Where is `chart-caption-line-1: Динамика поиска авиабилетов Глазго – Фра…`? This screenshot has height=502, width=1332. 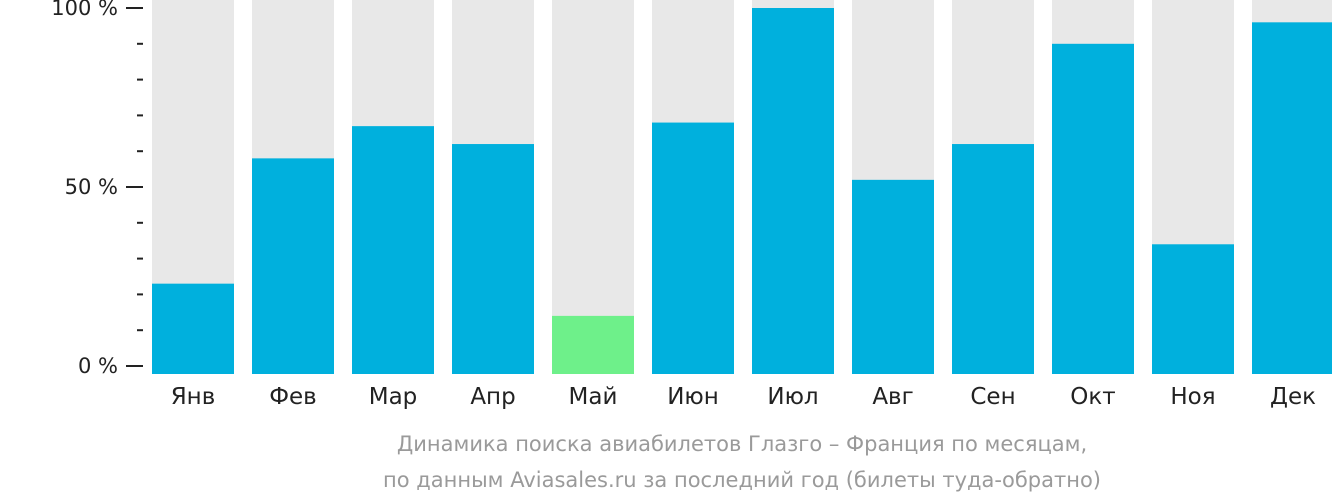
chart-caption-line-1: Динамика поиска авиабилетов Глазго – Фра… is located at coordinates (742, 444).